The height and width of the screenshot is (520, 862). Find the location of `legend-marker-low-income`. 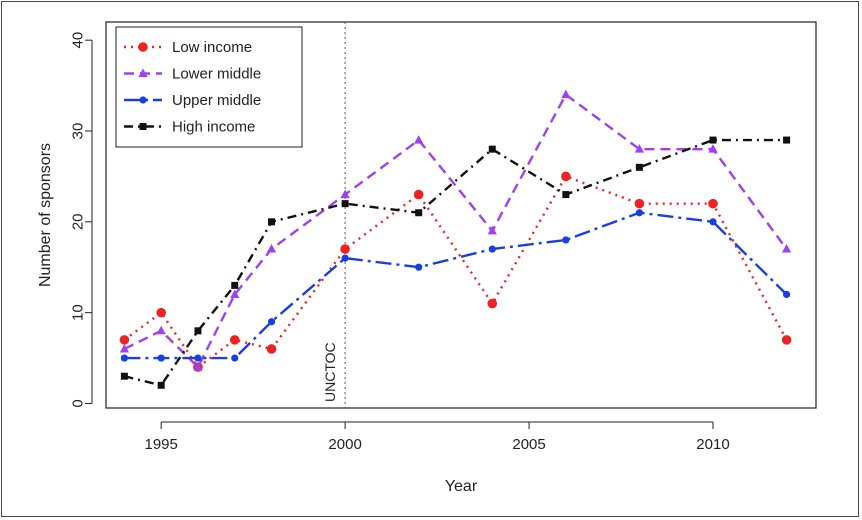

legend-marker-low-income is located at coordinates (143, 47).